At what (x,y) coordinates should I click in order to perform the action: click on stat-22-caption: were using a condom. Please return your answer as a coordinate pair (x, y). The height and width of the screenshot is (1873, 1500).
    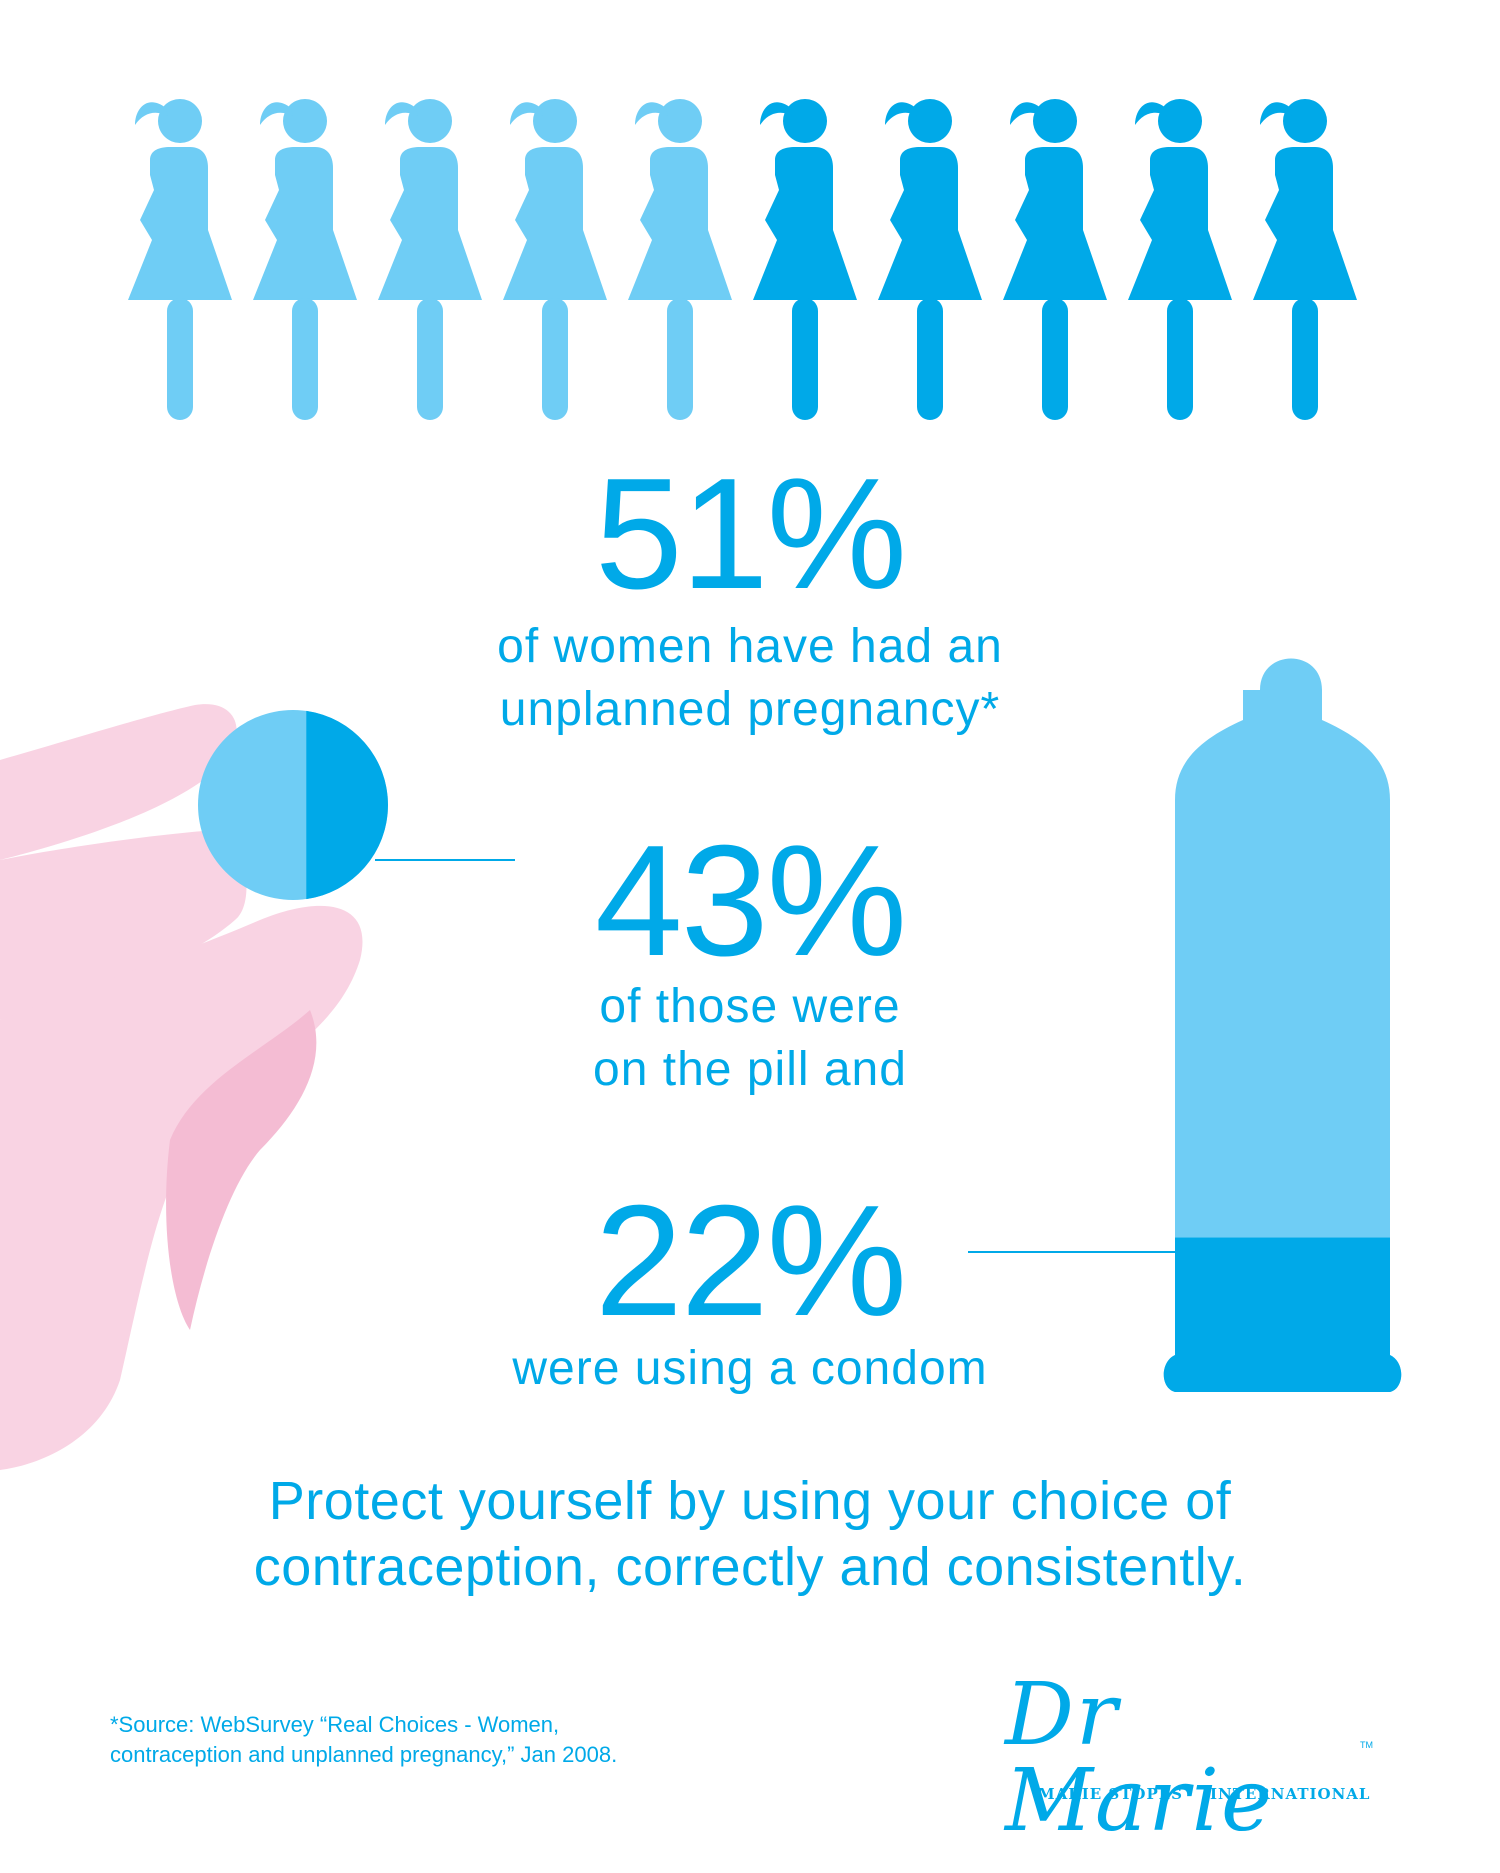
    Looking at the image, I should click on (750, 1368).